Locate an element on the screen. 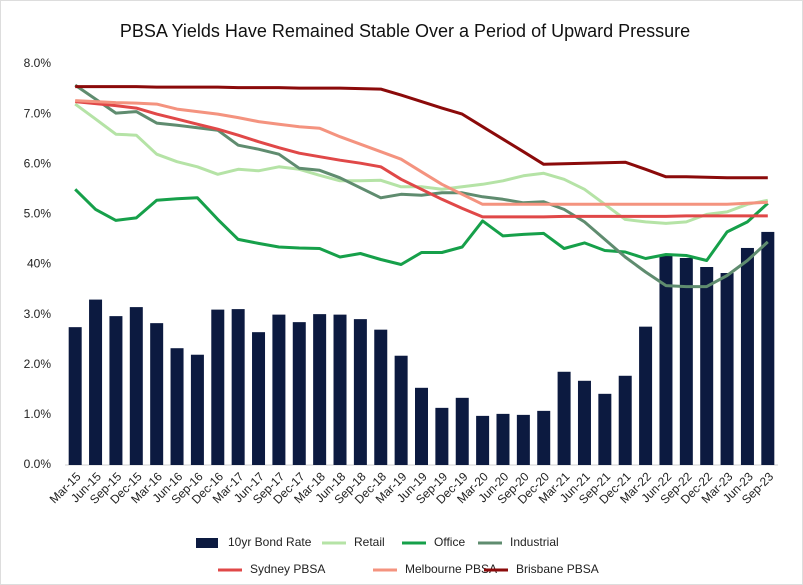 The image size is (803, 585). legend-label: Brisbane PBSA is located at coordinates (557, 569).